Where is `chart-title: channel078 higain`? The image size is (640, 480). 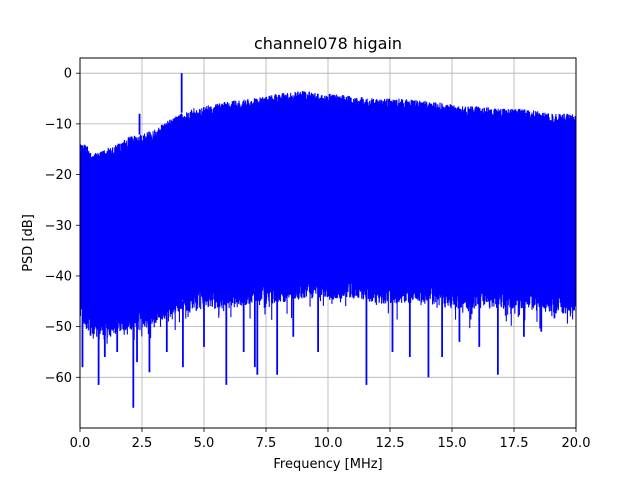 chart-title: channel078 higain is located at coordinates (328, 43).